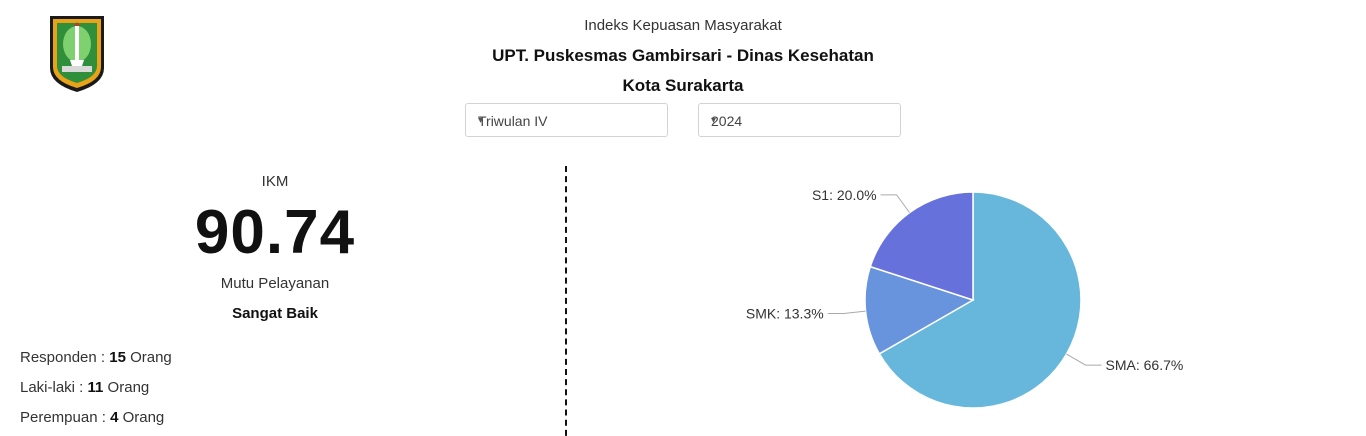  I want to click on pie-label-smk: SMK: 13.3%, so click(785, 313).